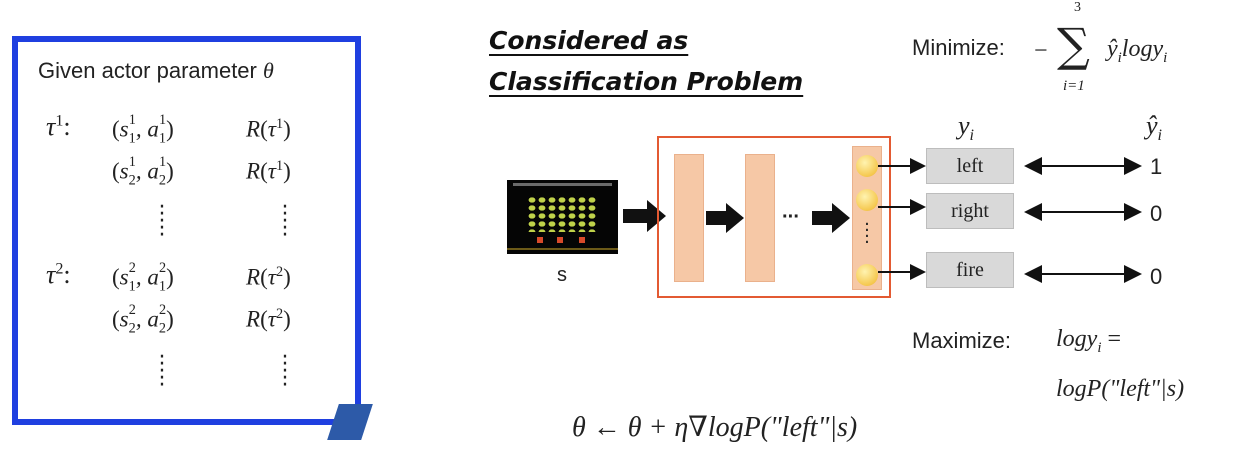  What do you see at coordinates (1154, 128) in the screenshot?
I see `yhat-column-header: ŷi` at bounding box center [1154, 128].